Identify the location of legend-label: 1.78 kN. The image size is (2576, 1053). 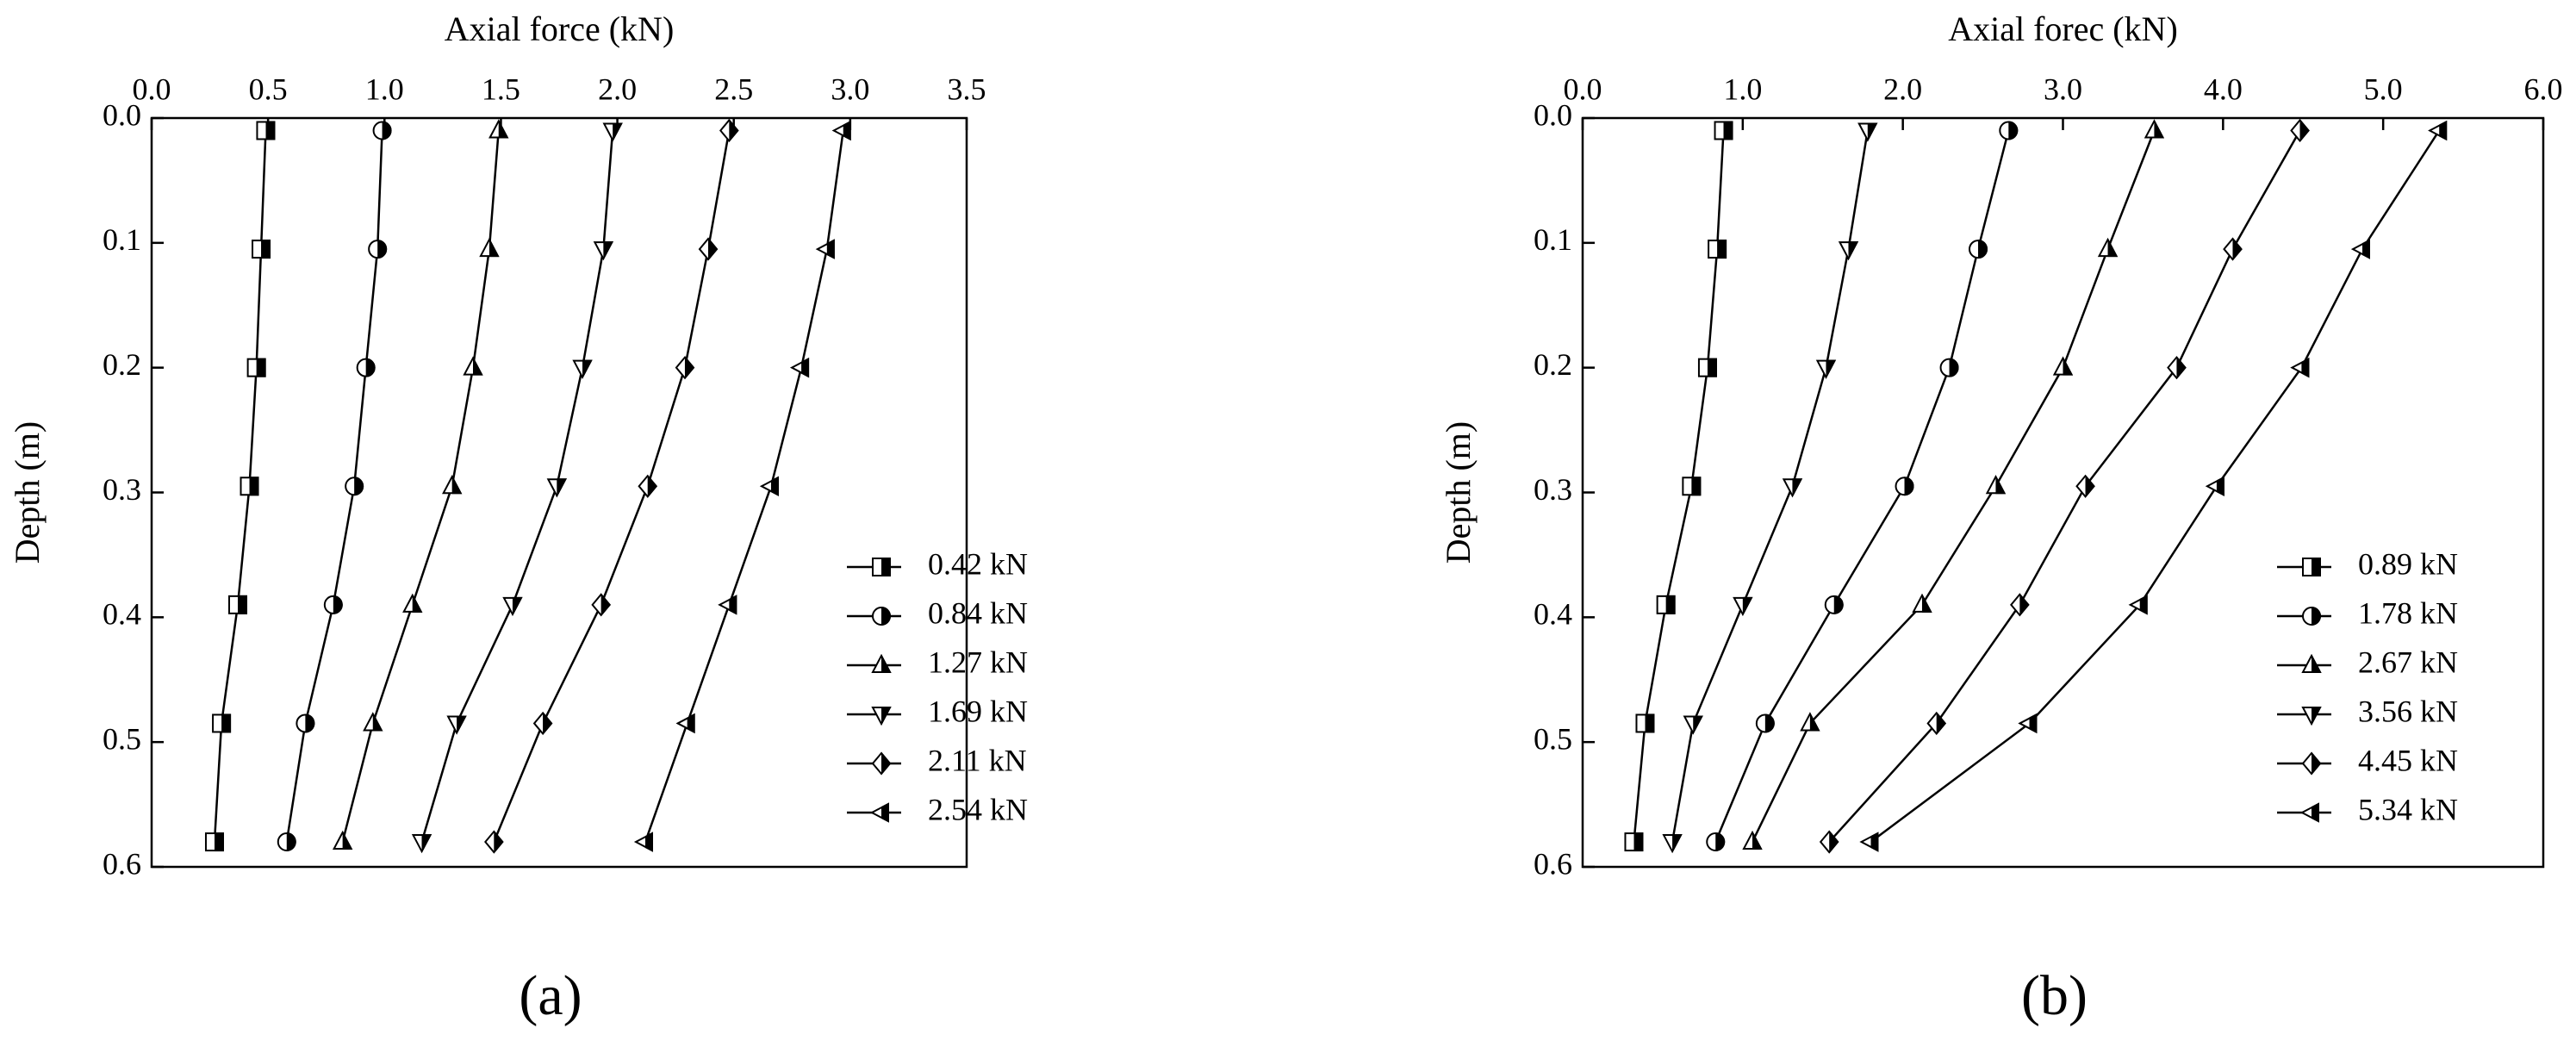
(2408, 612).